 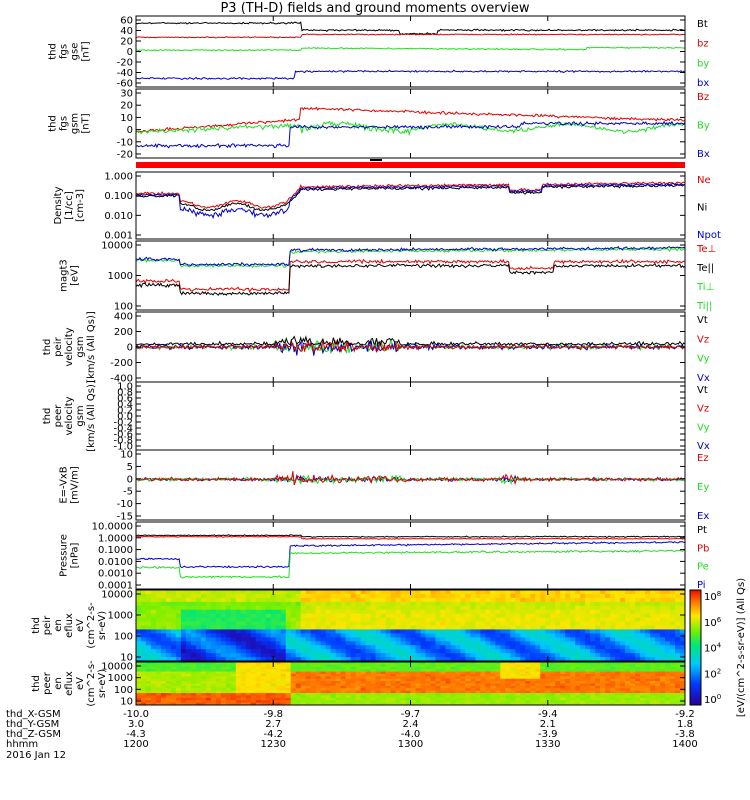 I want to click on efield-panel-ytick-label: 5, so click(x=130, y=467).